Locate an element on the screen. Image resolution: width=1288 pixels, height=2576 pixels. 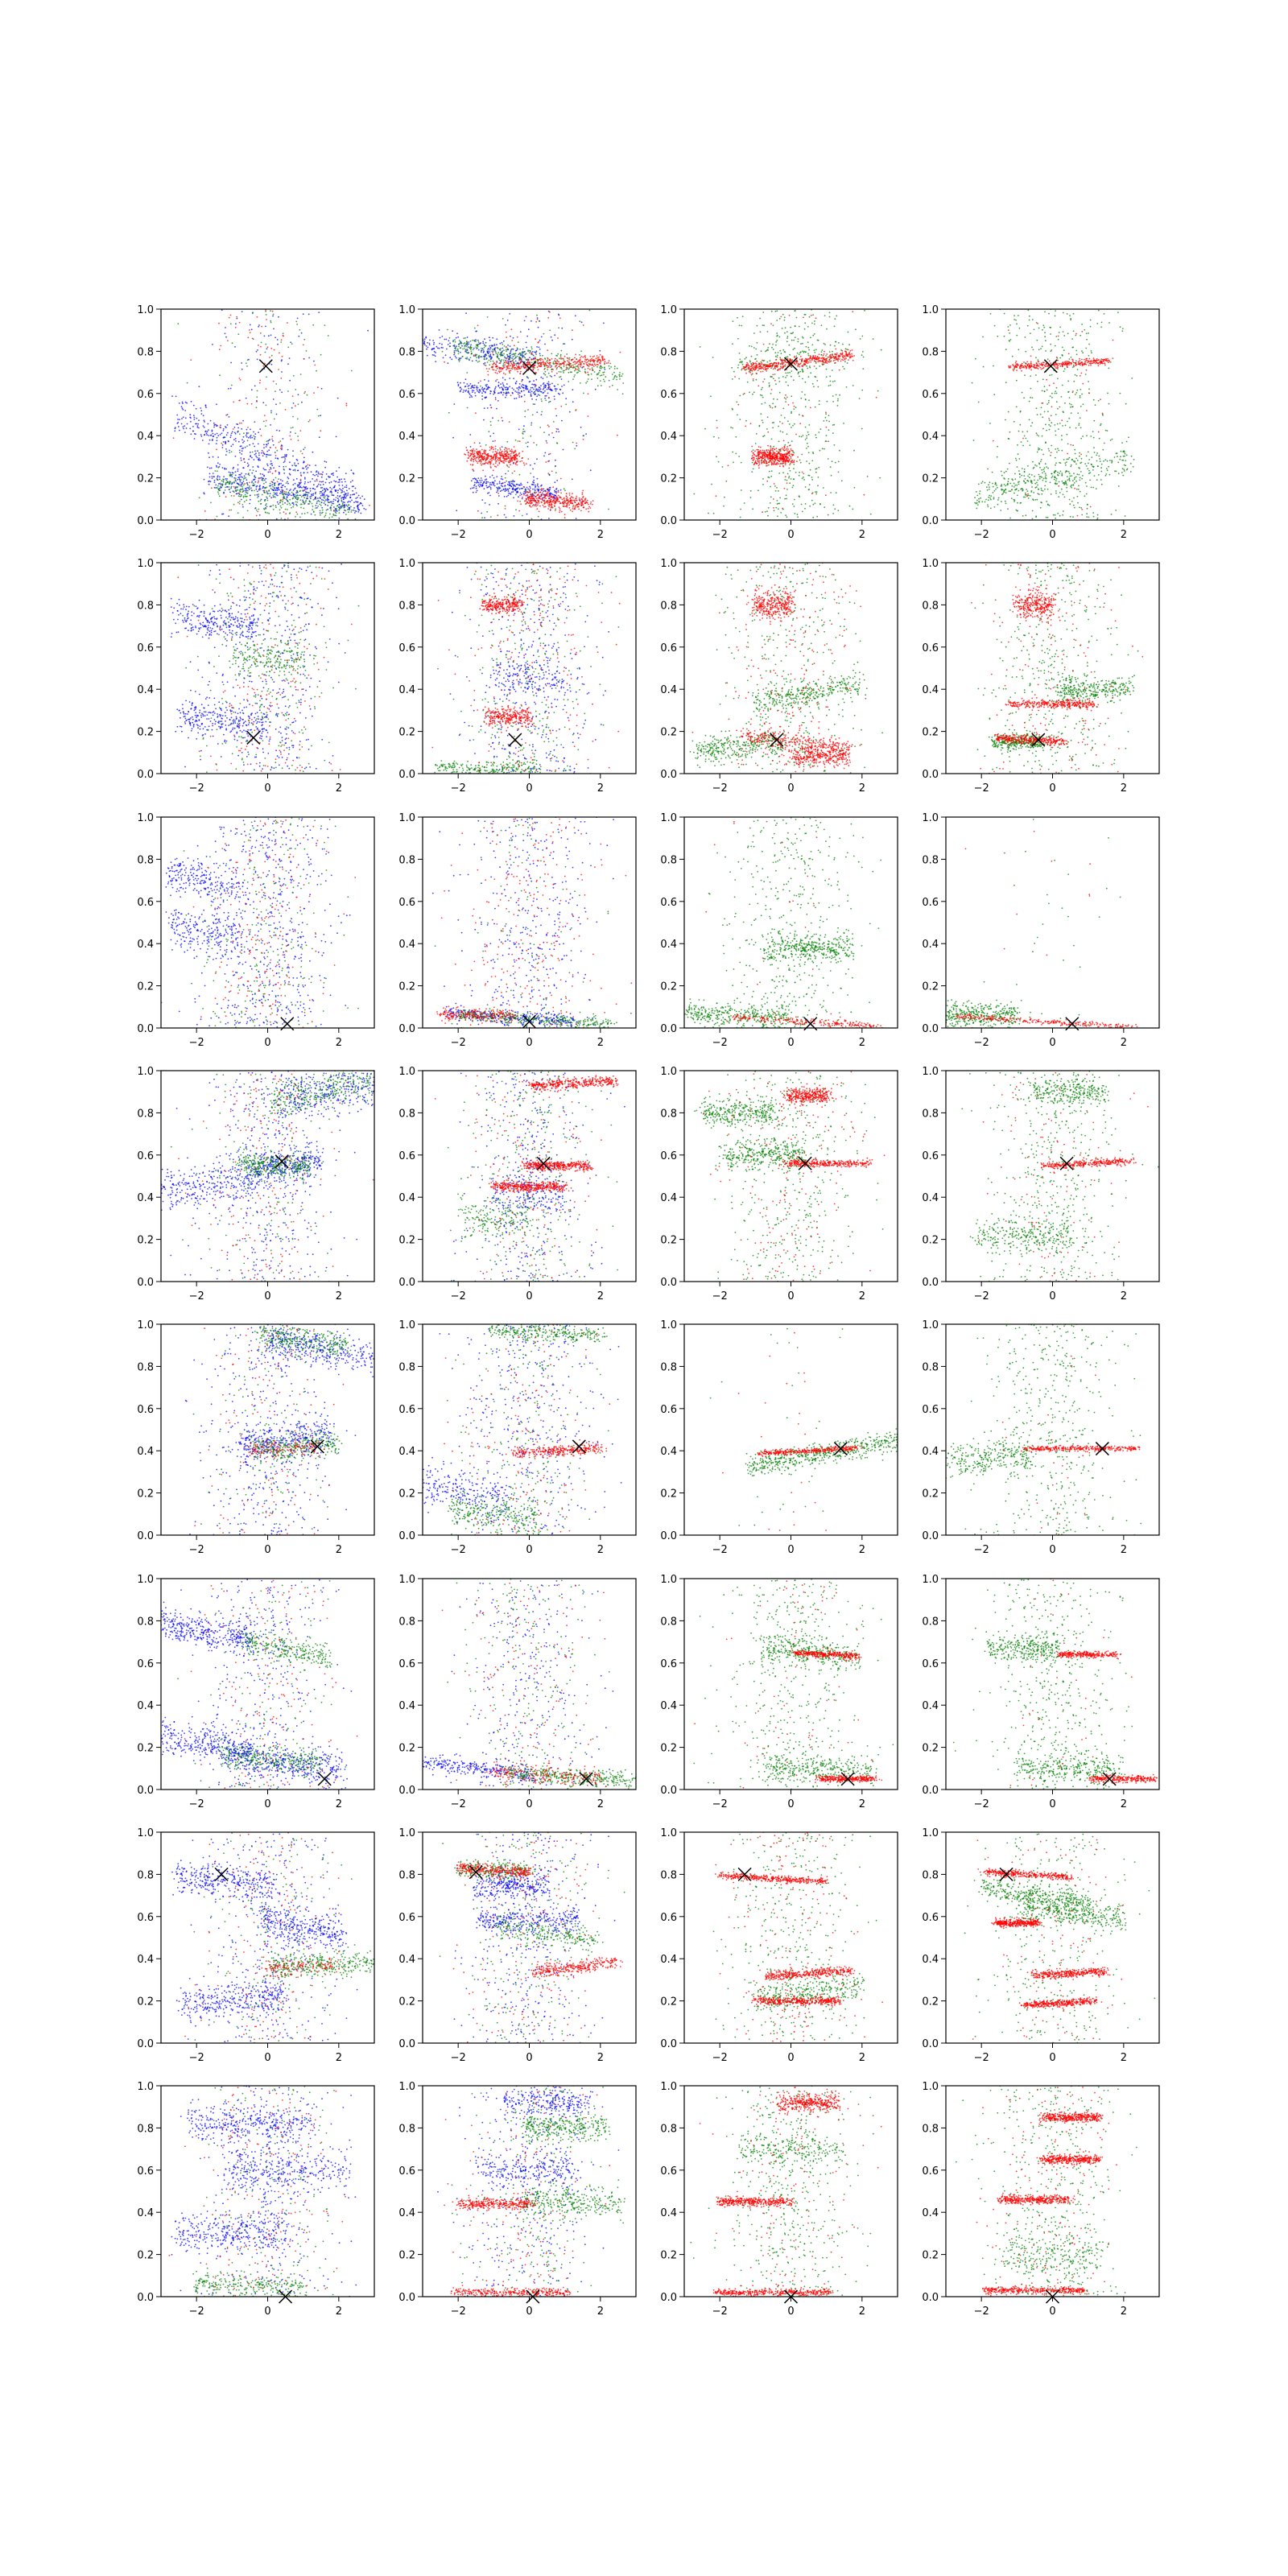
subplot-r5-c2: −2 0 2 0.0 0.2 0.4 0.6 0.8 1.0 is located at coordinates (517, 1437).